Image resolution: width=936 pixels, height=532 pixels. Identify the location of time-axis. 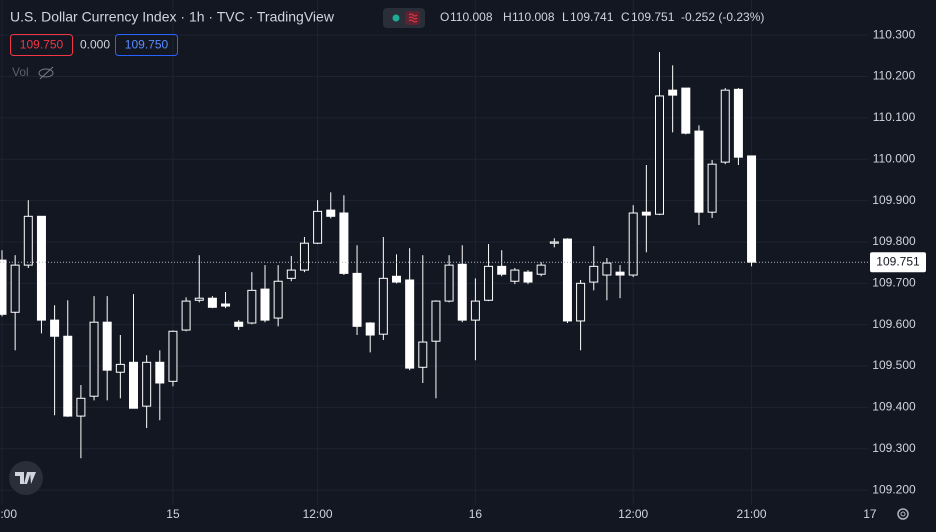
(468, 518).